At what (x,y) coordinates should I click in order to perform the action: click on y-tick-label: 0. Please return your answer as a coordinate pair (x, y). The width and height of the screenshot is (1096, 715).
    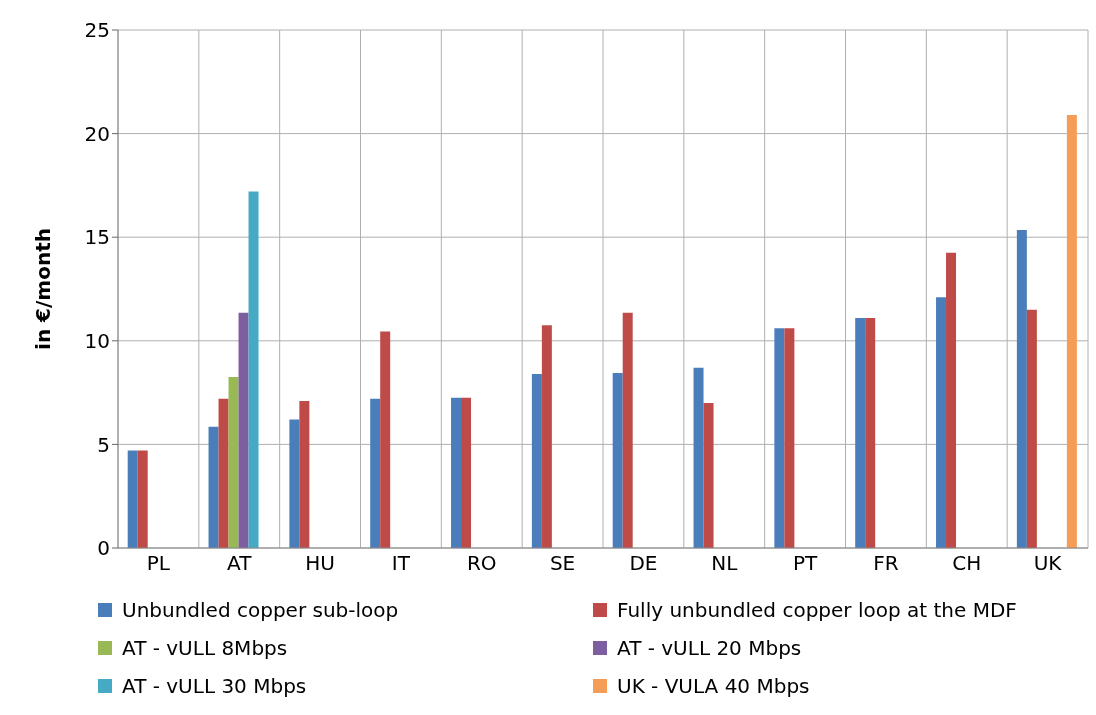
    Looking at the image, I should click on (103, 548).